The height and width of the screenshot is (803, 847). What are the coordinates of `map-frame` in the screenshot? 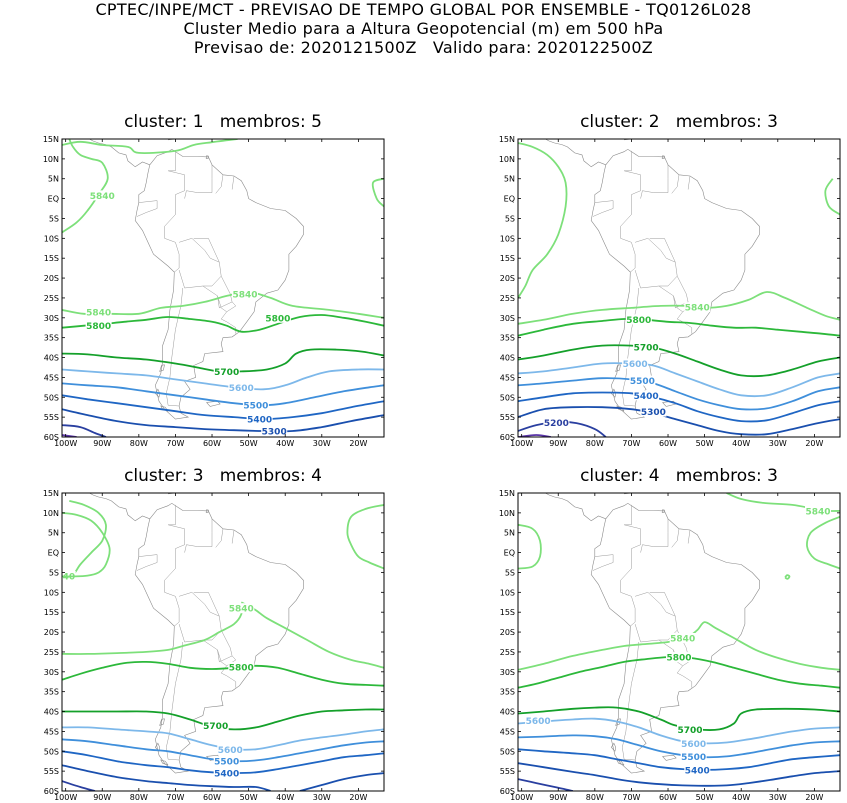 It's located at (223, 642).